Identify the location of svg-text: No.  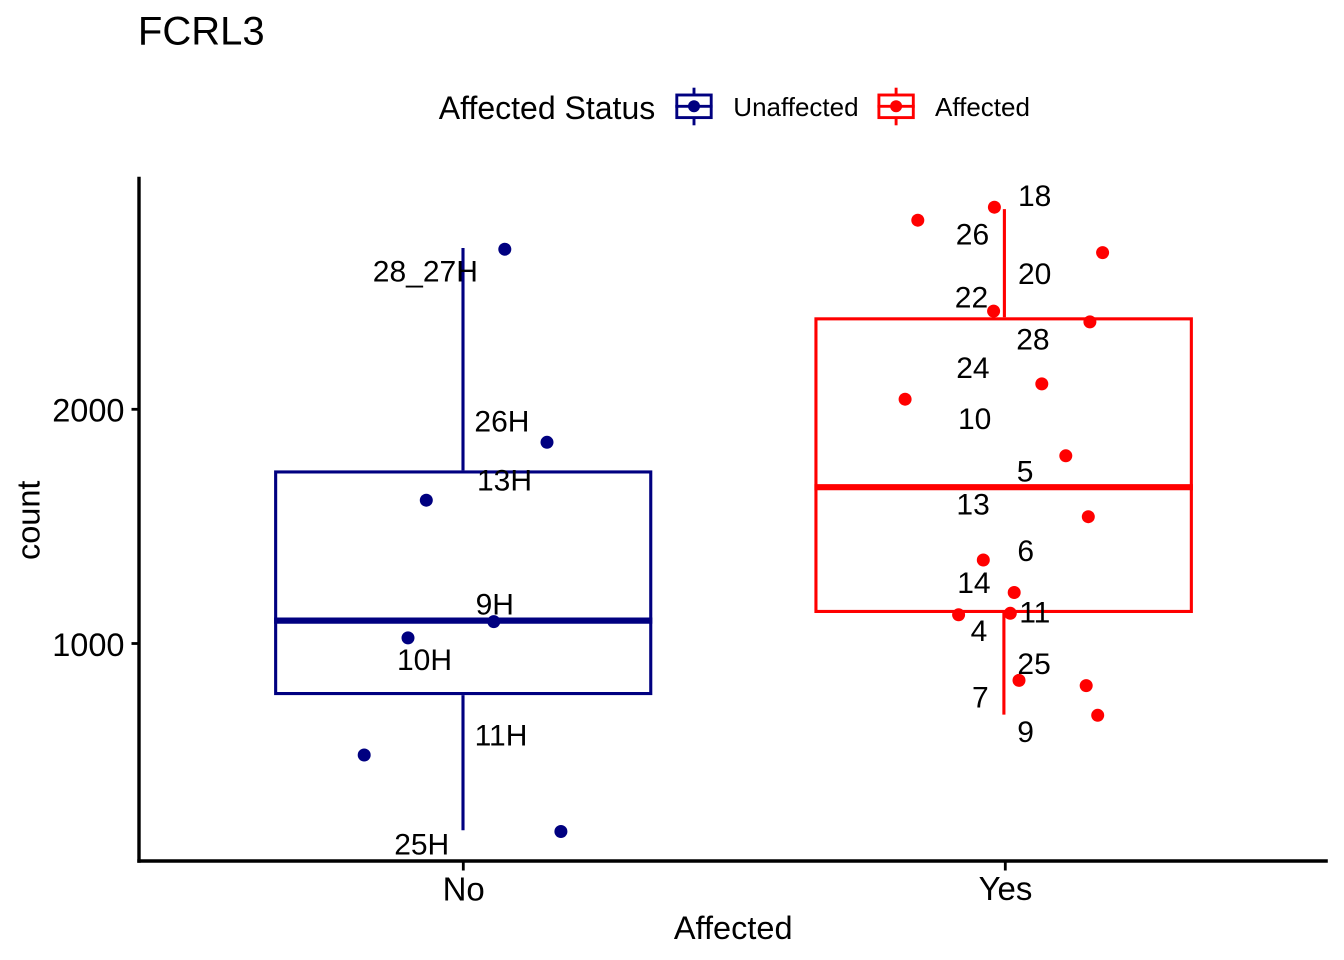
(464, 888).